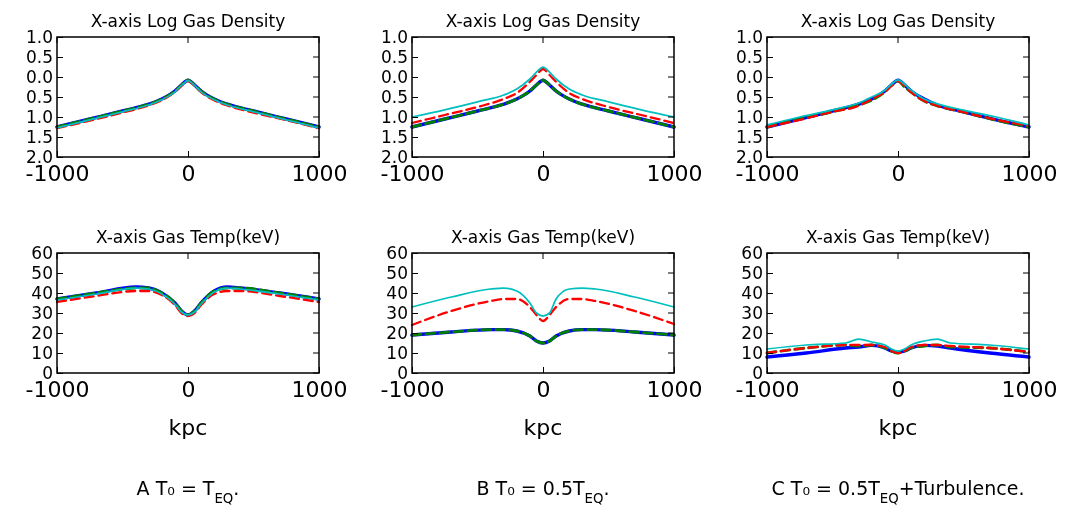  Describe the element at coordinates (543, 491) in the screenshot. I see `text: B T₀ = 0.5T$_{EQ}$.` at that location.